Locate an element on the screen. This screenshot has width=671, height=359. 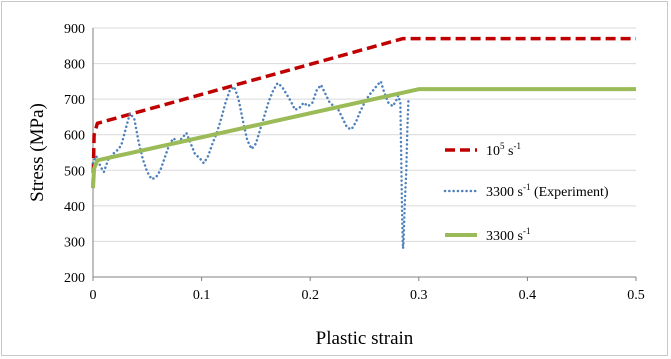
y-axis-title: Stress (MPa) is located at coordinates (37, 152).